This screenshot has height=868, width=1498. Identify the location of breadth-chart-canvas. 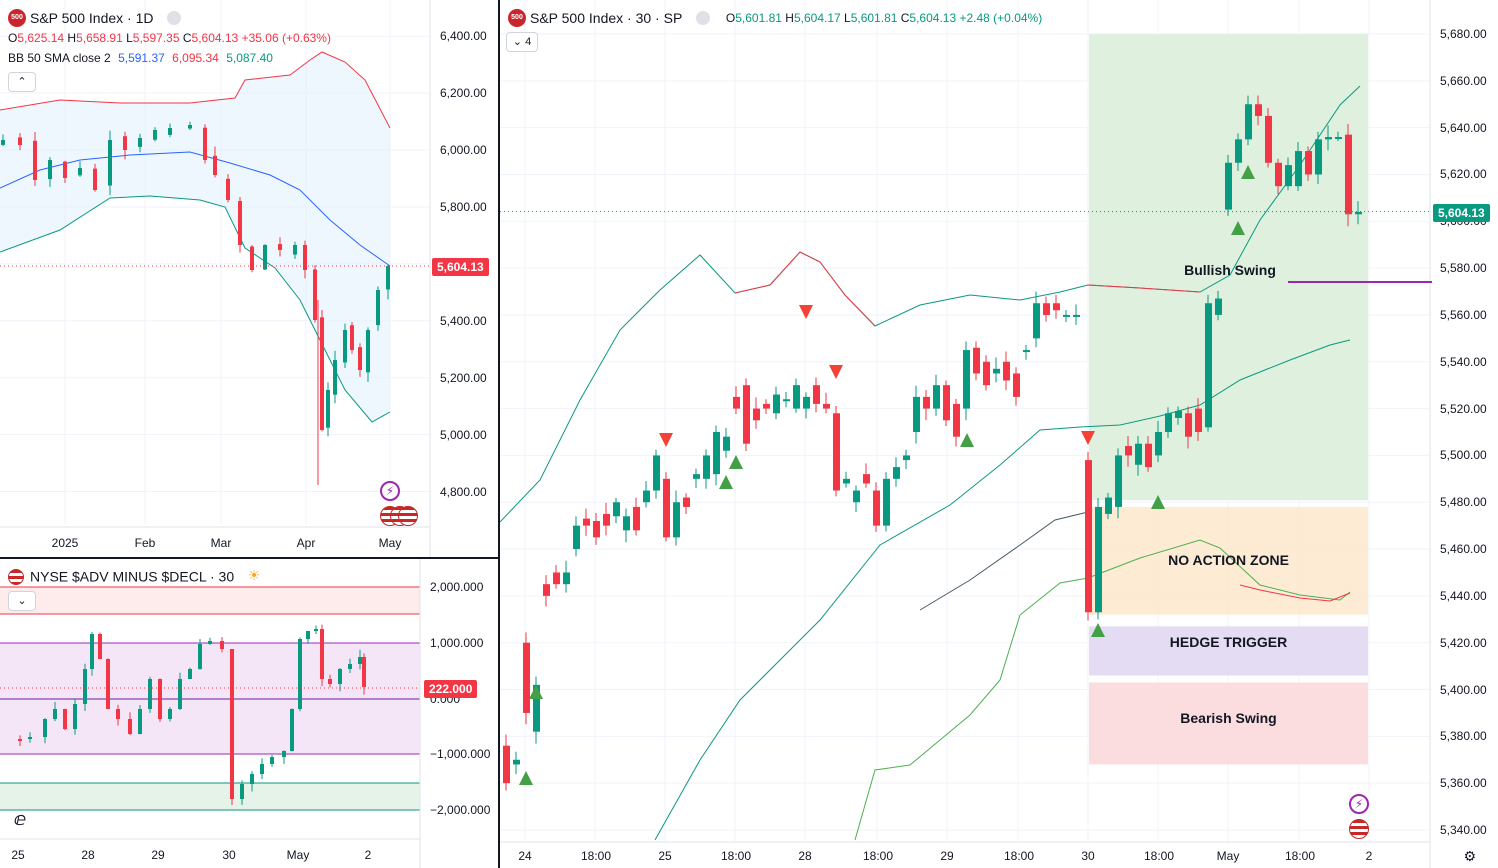
(249, 713).